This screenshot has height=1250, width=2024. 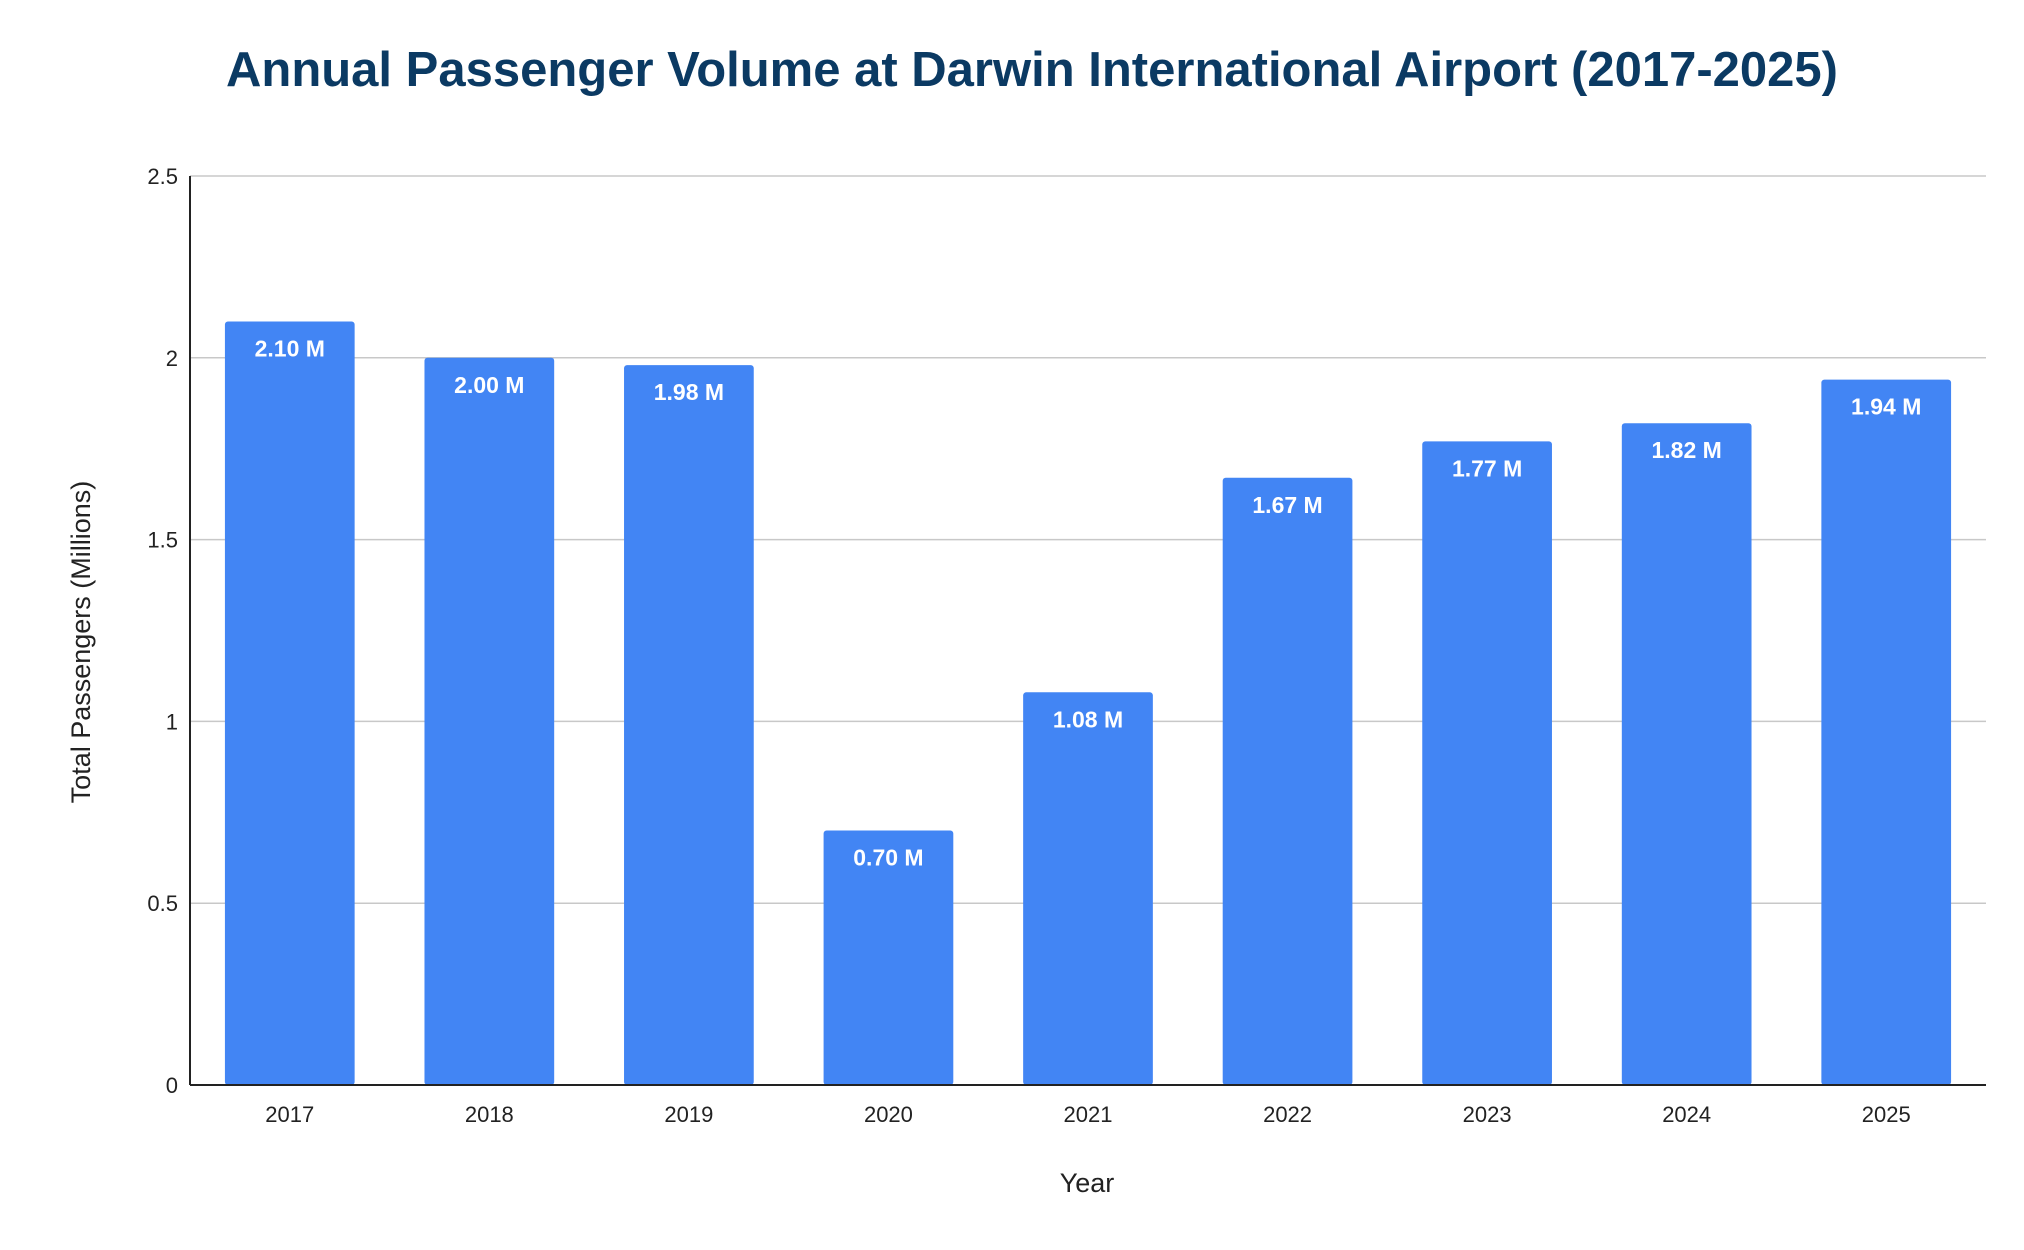 I want to click on bar-2025, so click(x=1886, y=732).